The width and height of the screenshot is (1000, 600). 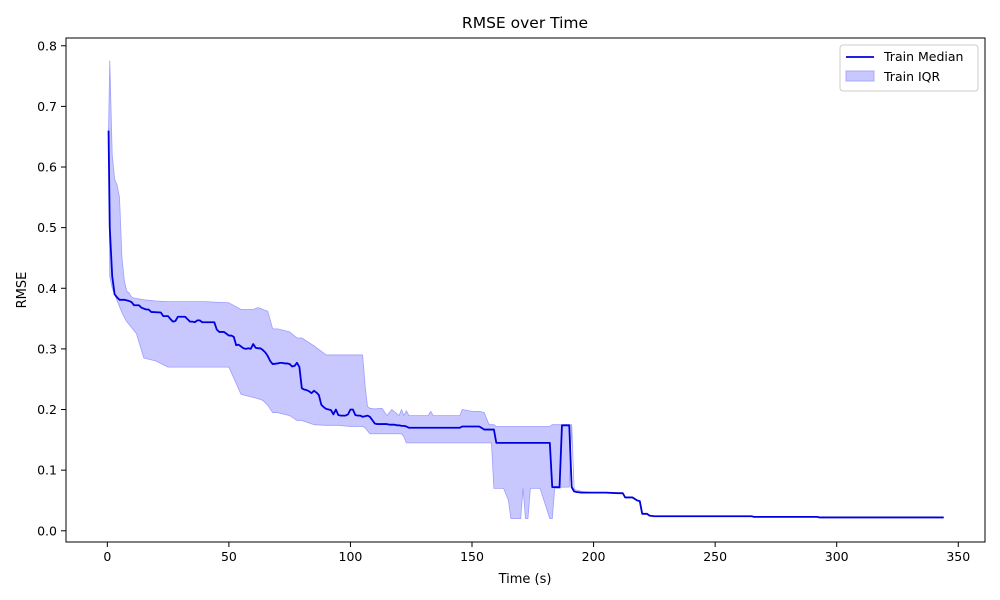 What do you see at coordinates (351, 556) in the screenshot?
I see `x-tick-label: 100` at bounding box center [351, 556].